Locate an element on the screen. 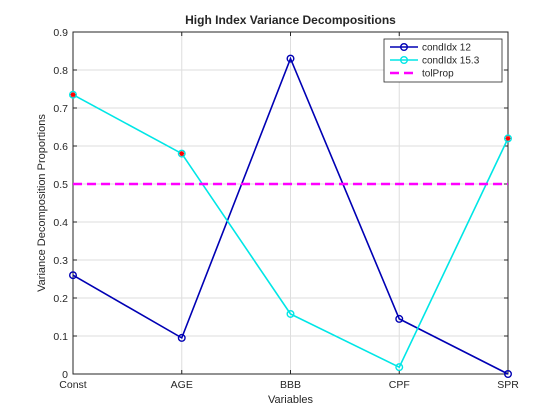 The image size is (560, 420). legend-label-2: condIdx 15.3 is located at coordinates (451, 61).